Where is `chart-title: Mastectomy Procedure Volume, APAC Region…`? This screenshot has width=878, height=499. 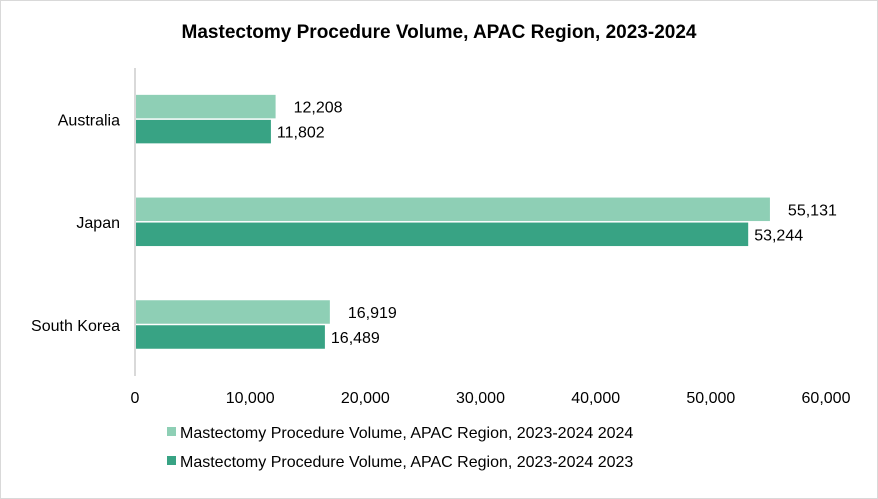 chart-title: Mastectomy Procedure Volume, APAC Region… is located at coordinates (439, 32).